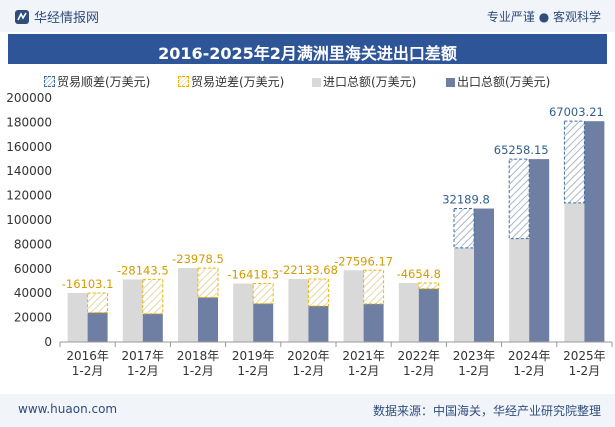 The width and height of the screenshot is (615, 427). What do you see at coordinates (29, 98) in the screenshot?
I see `y-tick-label: 200000` at bounding box center [29, 98].